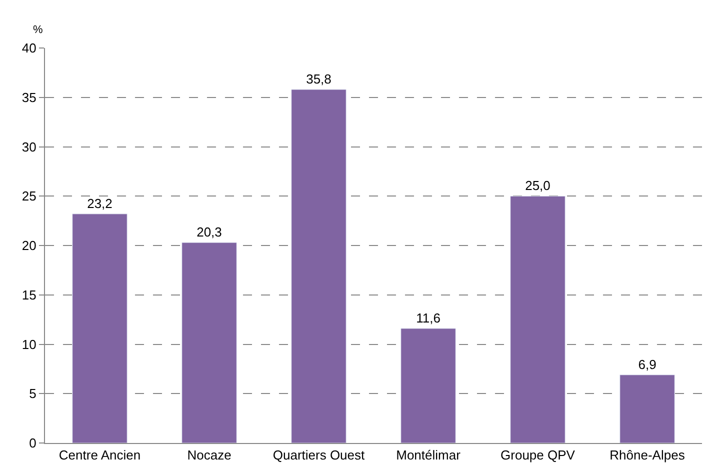 Image resolution: width=710 pixels, height=476 pixels. I want to click on x-tick-label: Centre Ancien, so click(99, 455).